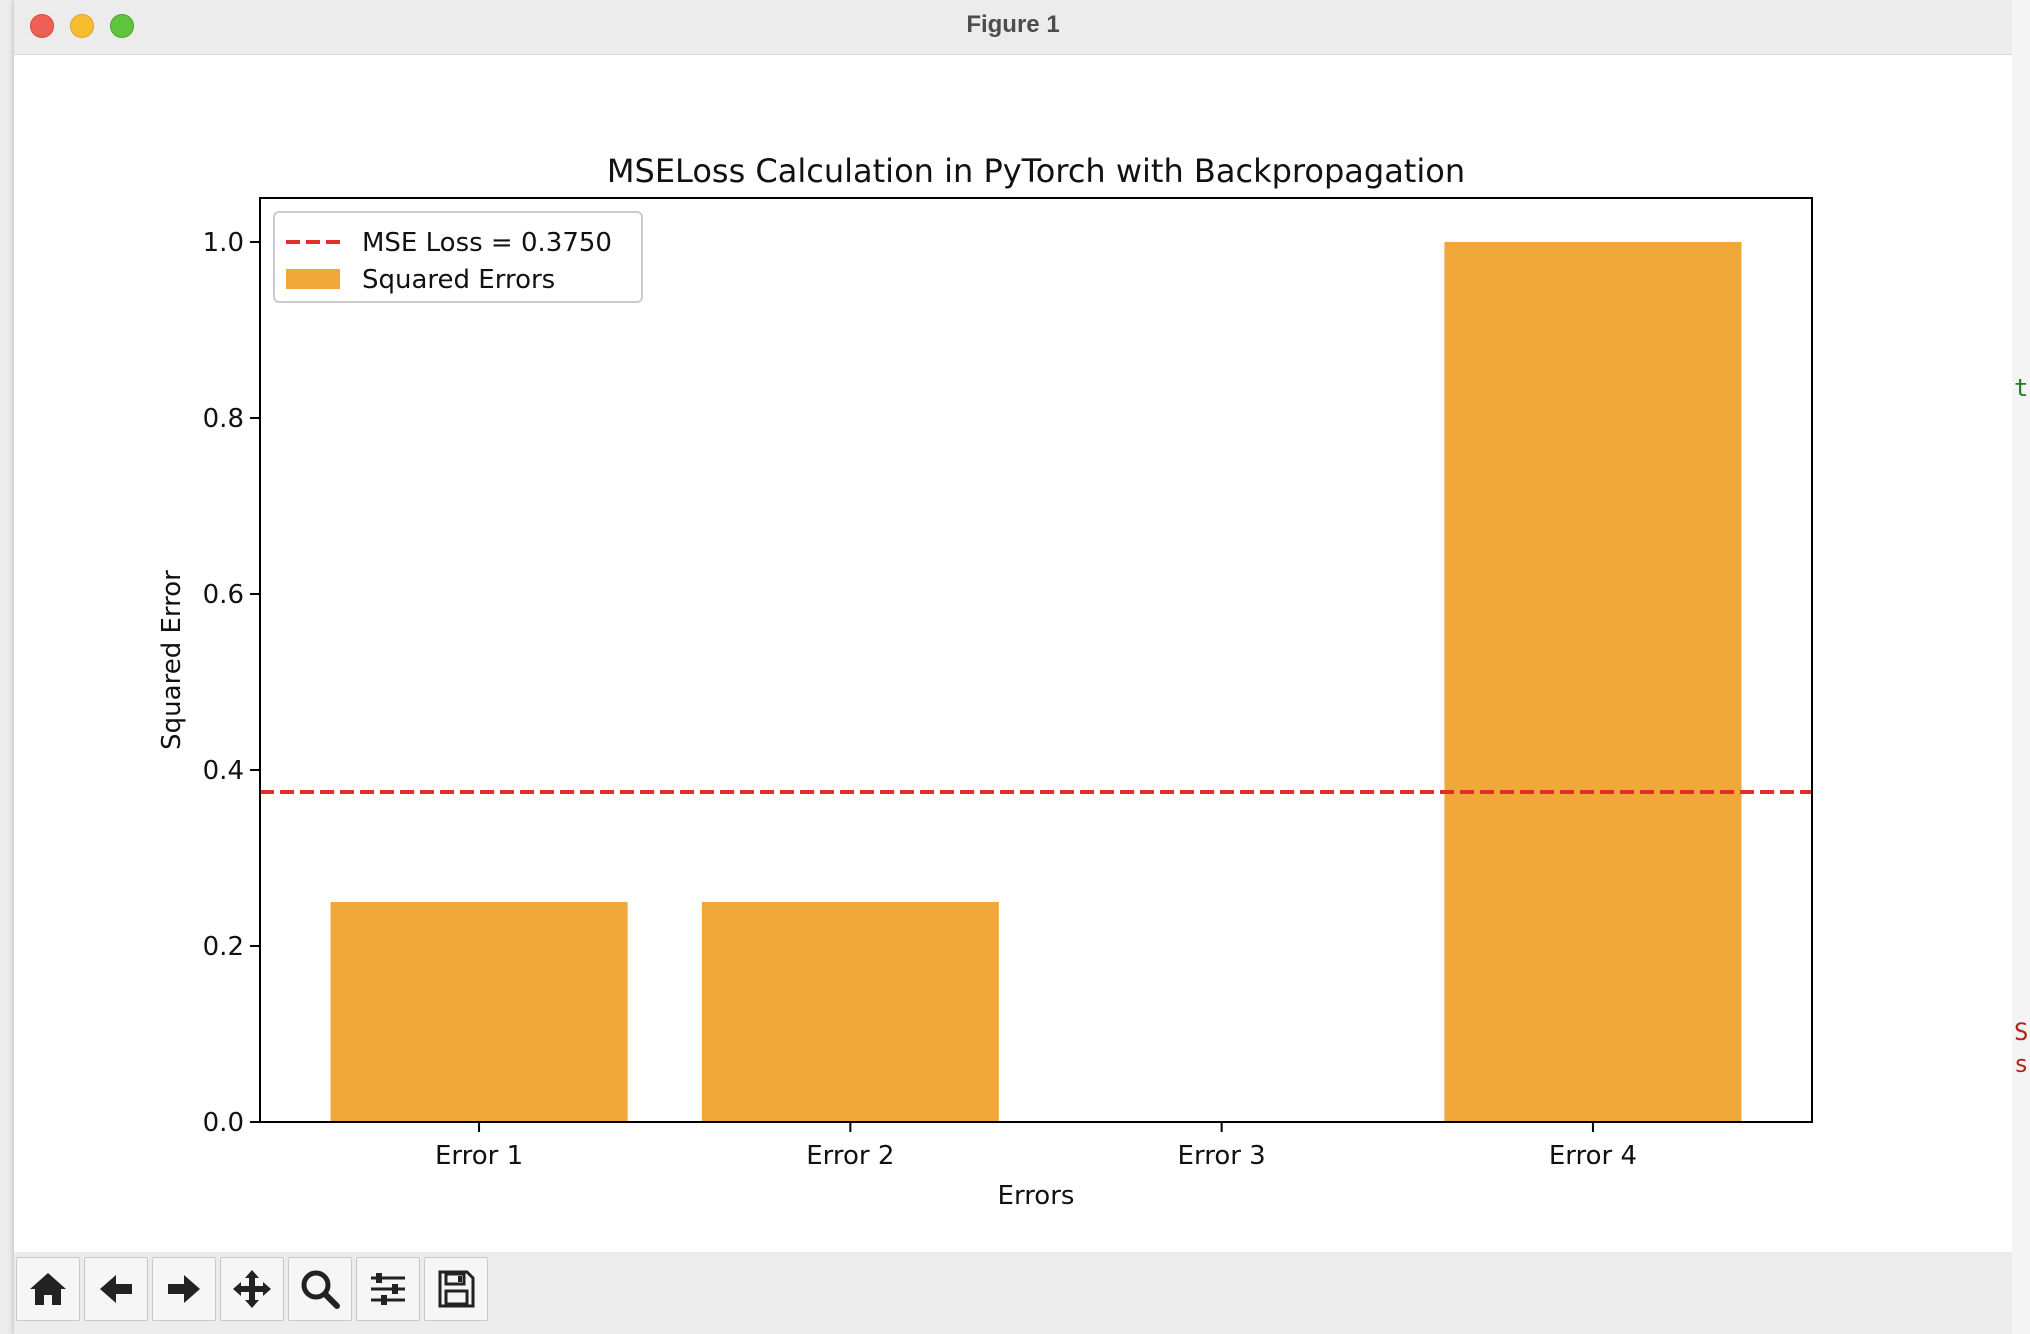 The width and height of the screenshot is (2030, 1334). I want to click on y-tick-label: 0.6, so click(223, 595).